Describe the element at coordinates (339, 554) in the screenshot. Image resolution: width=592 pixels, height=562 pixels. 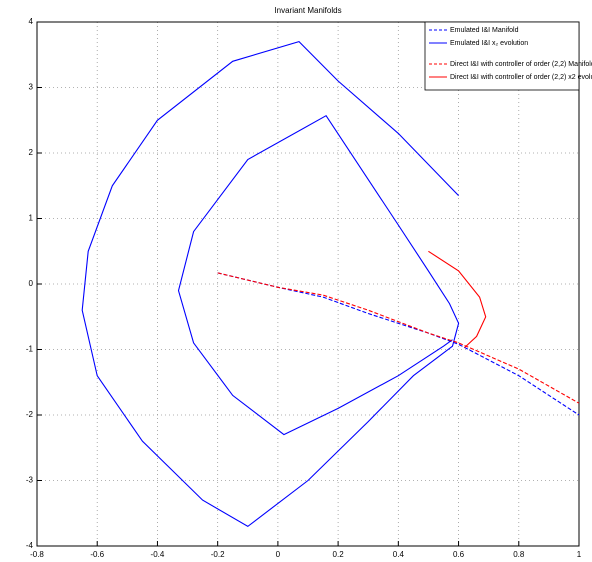
I see `x-tick-label: 0.2` at that location.